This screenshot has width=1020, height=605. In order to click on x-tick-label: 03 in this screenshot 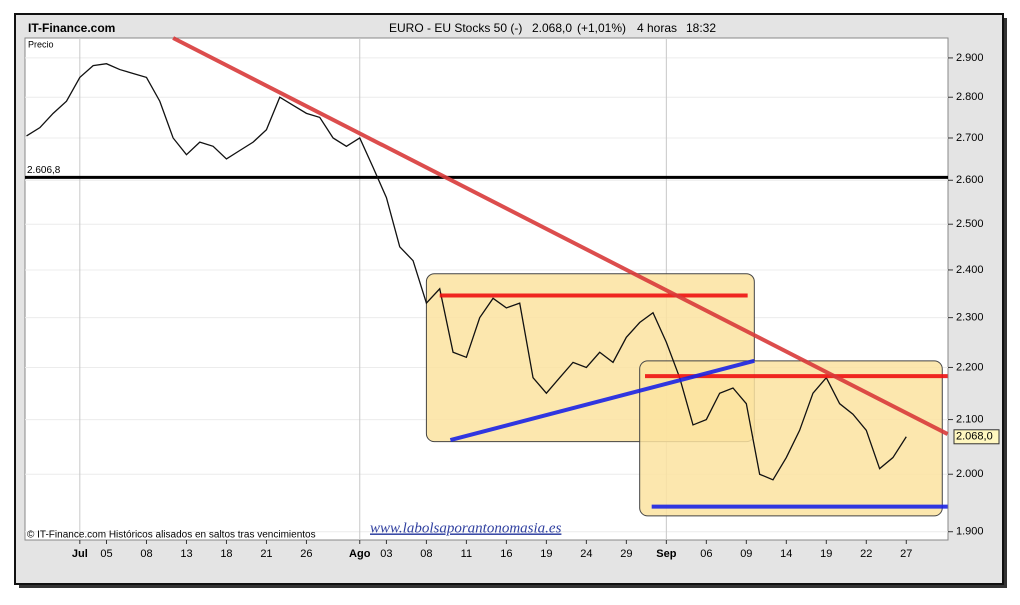, I will do `click(386, 554)`.